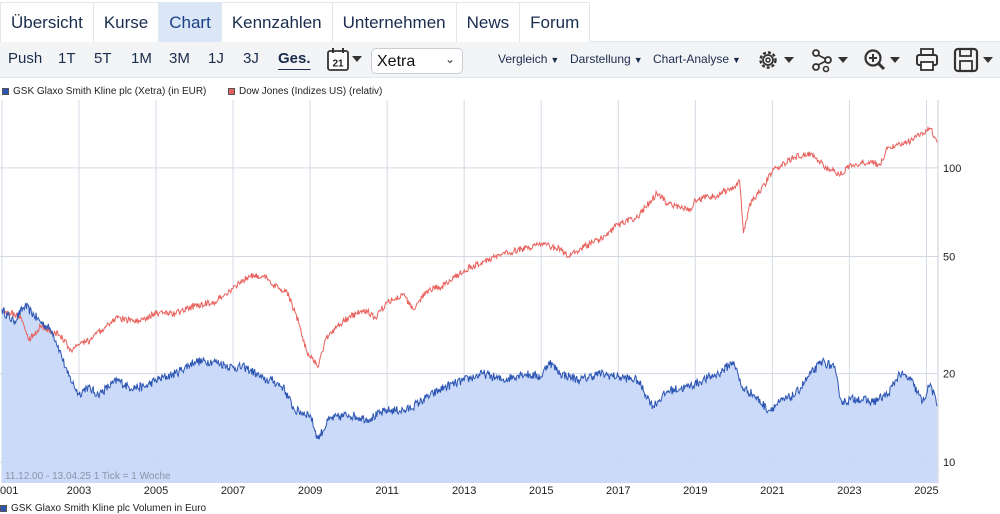  Describe the element at coordinates (387, 491) in the screenshot. I see `x-tick-label: 2011` at that location.